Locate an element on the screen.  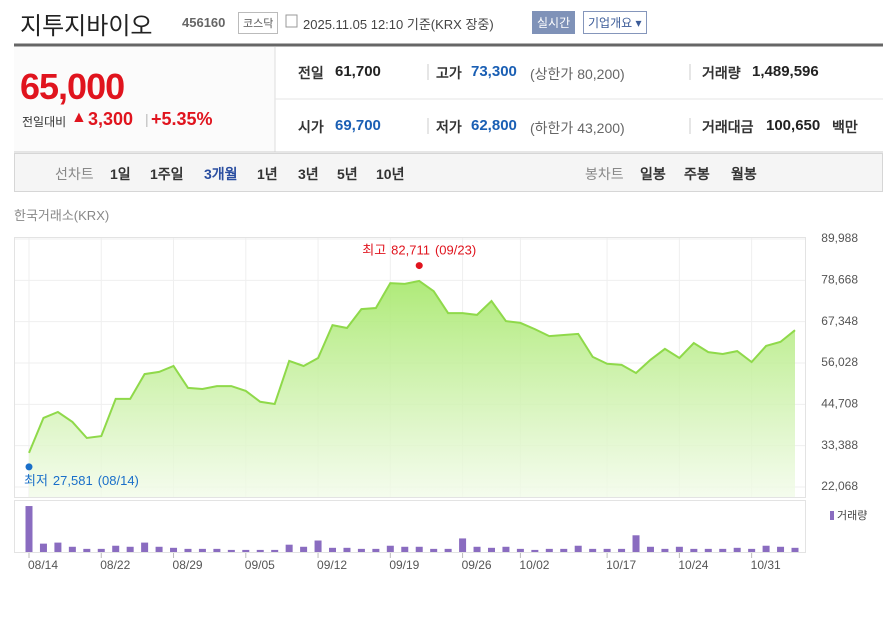
x-tick-label: 08/14 is located at coordinates (43, 565).